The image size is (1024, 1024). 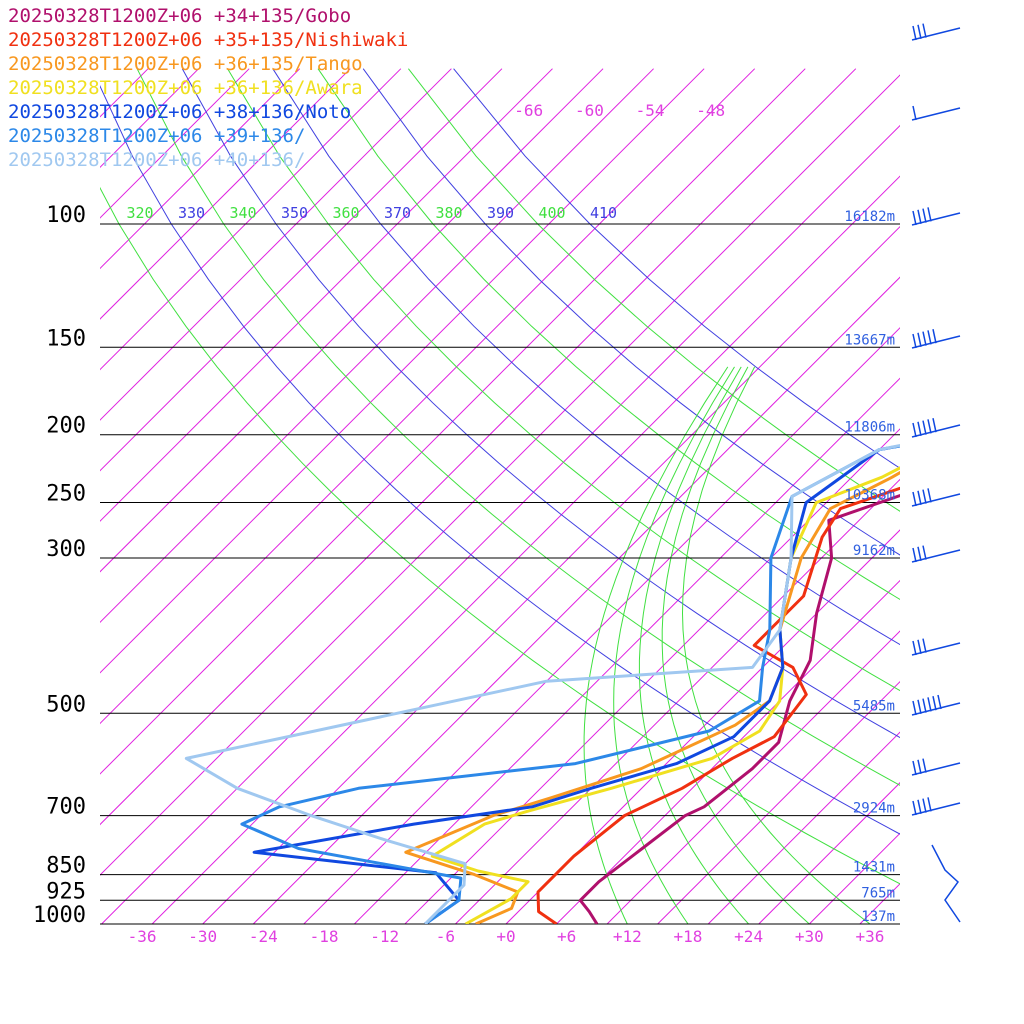 I want to click on x-tick-label: +24, so click(x=748, y=936).